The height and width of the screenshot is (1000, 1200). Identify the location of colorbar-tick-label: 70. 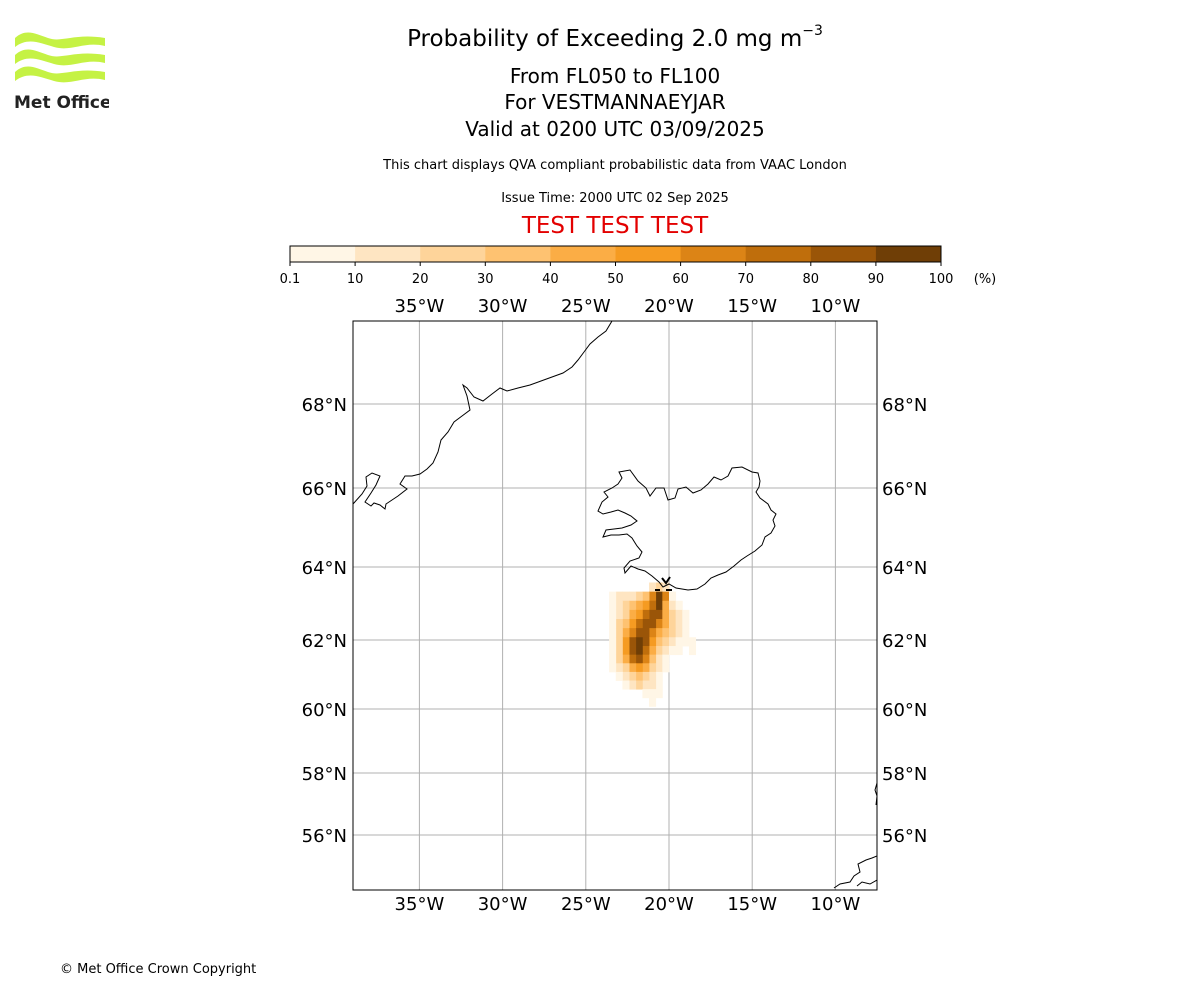
(745, 279).